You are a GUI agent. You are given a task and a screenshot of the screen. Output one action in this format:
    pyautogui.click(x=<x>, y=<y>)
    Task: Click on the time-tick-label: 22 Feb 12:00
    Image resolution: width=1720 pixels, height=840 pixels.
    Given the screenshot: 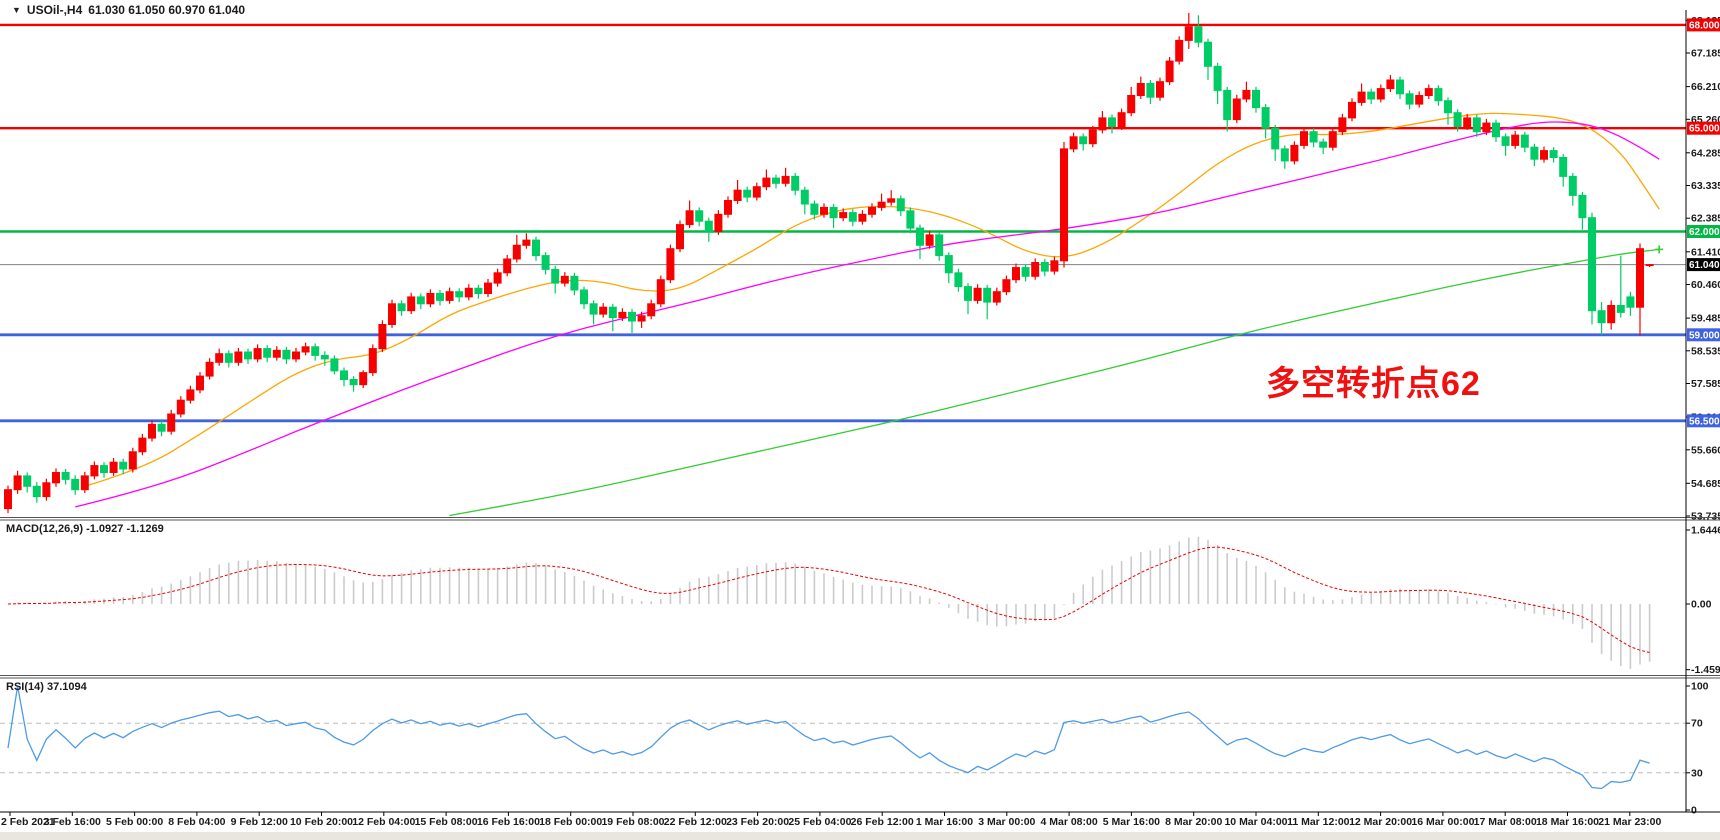 What is the action you would take?
    pyautogui.click(x=695, y=822)
    